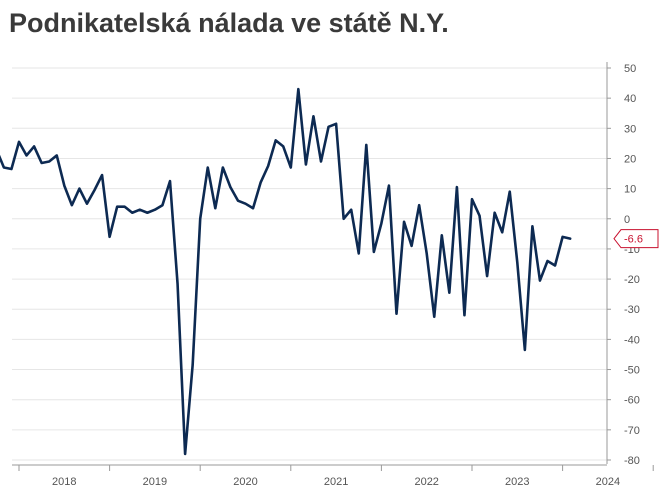  Describe the element at coordinates (632, 340) in the screenshot. I see `y-tick-label: -40` at that location.